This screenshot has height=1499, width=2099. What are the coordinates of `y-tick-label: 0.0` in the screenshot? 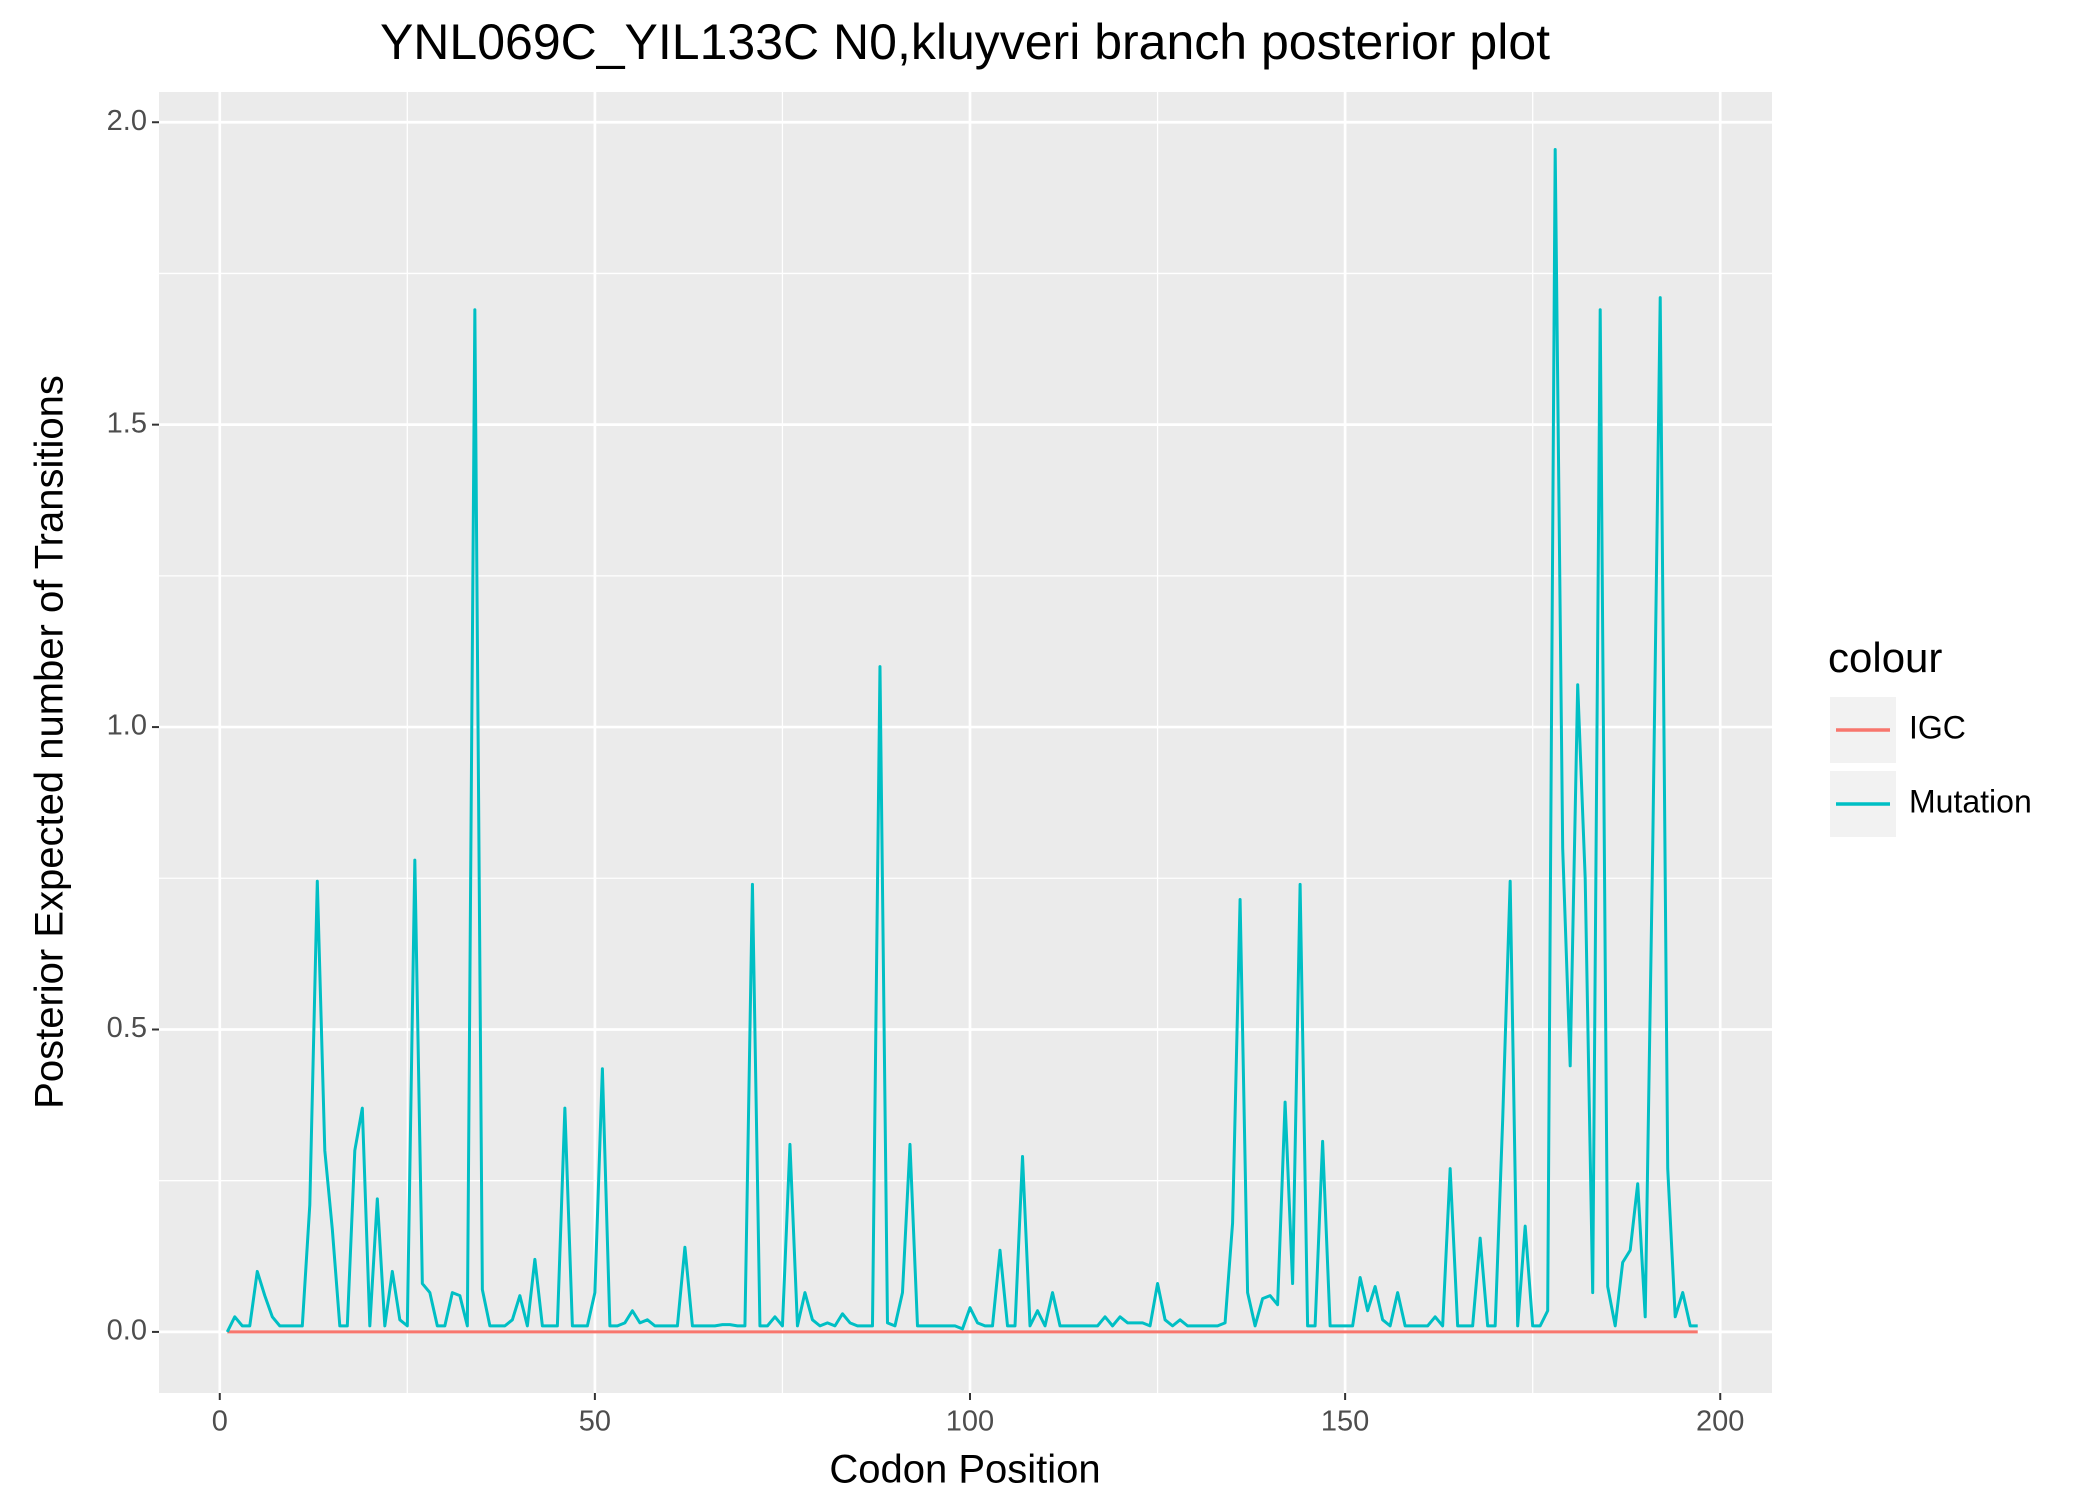 It's located at (127, 1331).